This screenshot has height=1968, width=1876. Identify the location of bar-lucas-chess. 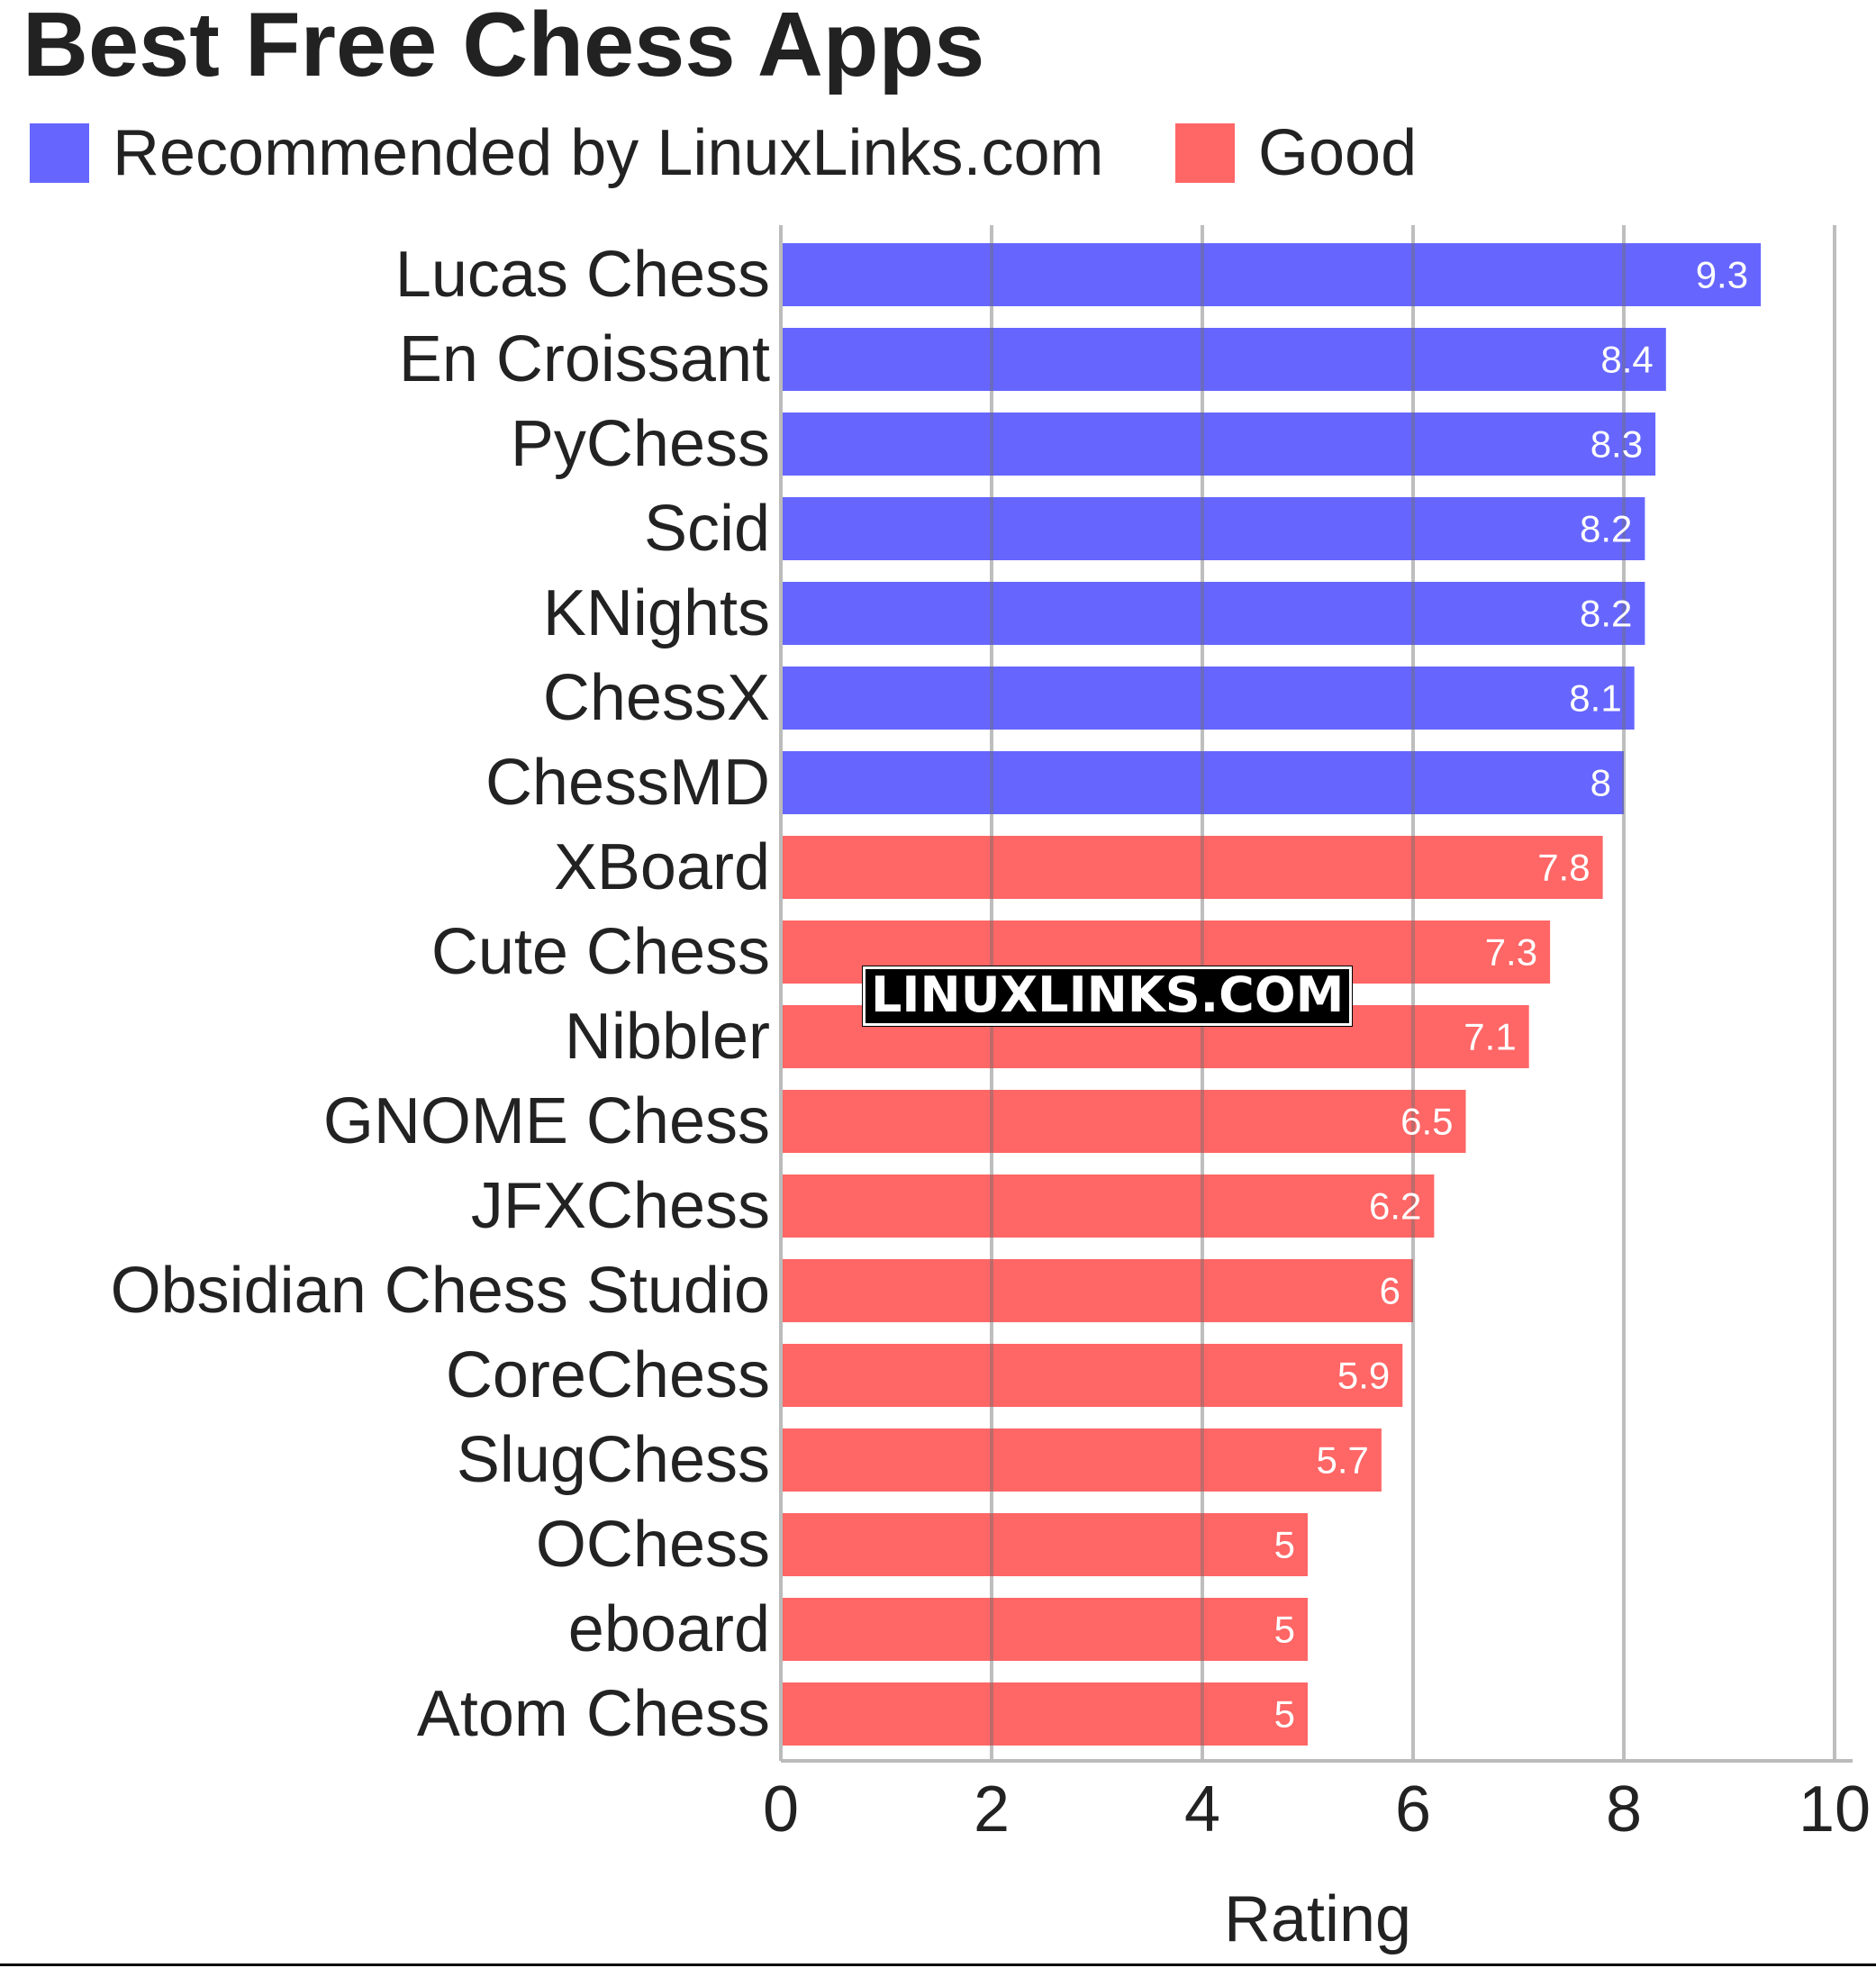
(1271, 274).